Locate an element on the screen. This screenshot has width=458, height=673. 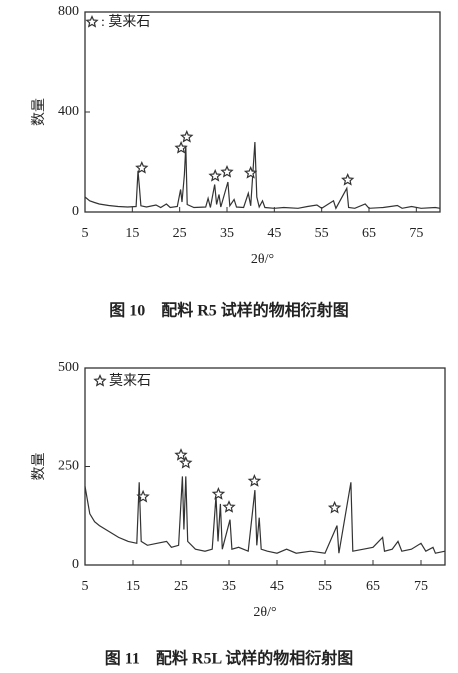
y-tick-label: 500 is located at coordinates (68, 367).